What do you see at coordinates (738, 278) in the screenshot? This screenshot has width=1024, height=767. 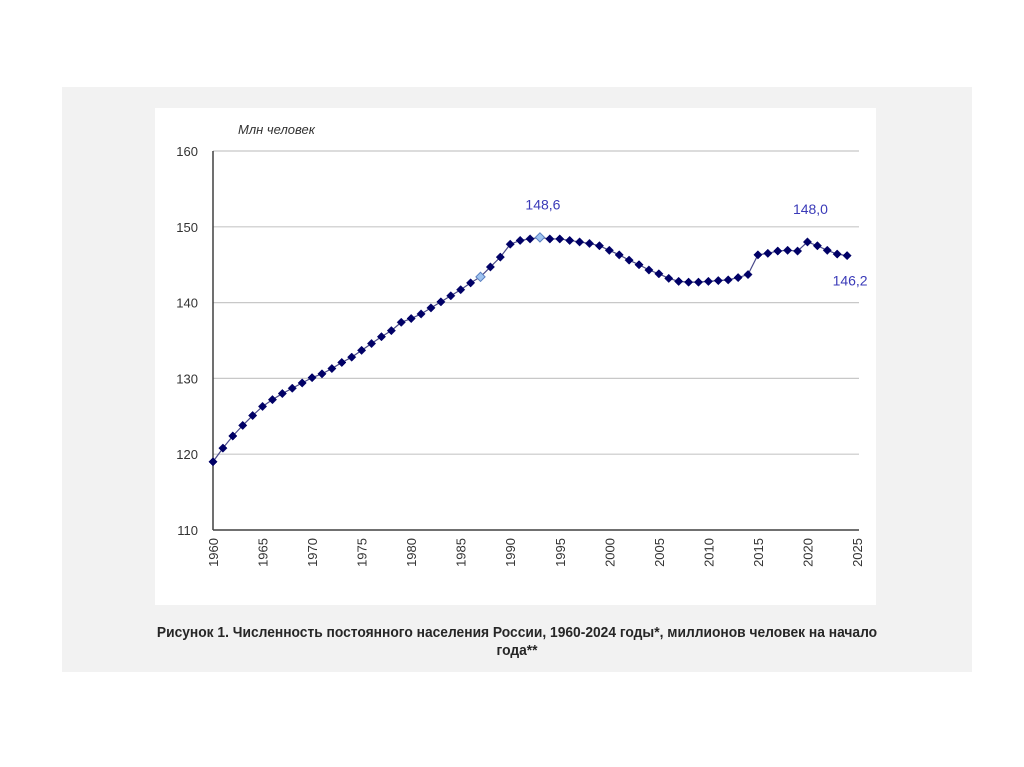 I see `data-point-2013` at bounding box center [738, 278].